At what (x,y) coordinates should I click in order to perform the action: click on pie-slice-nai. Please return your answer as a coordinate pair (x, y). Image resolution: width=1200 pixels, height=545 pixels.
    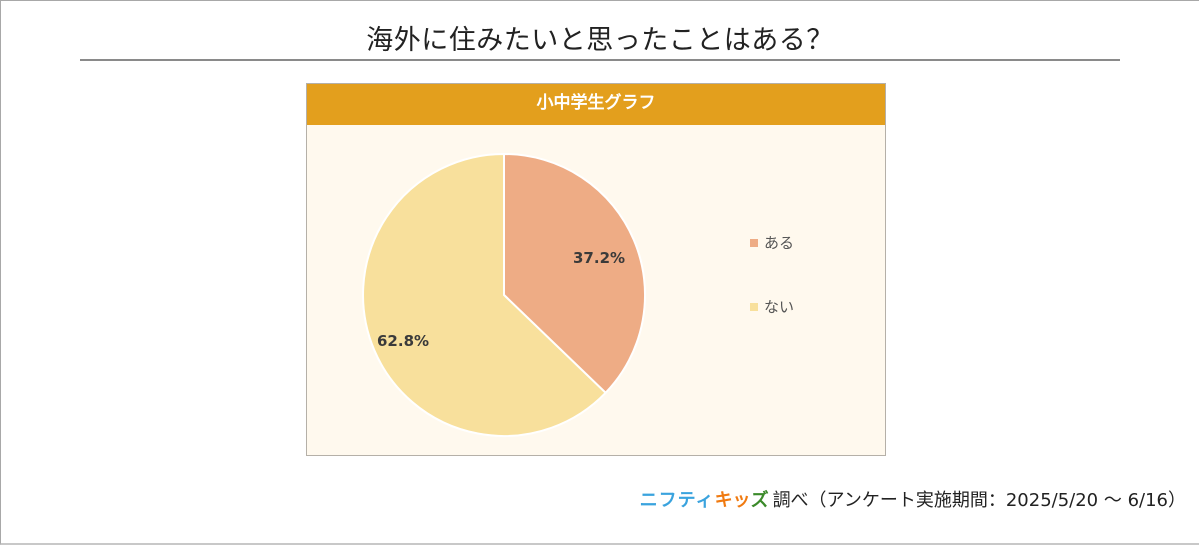
    Looking at the image, I should click on (485, 294).